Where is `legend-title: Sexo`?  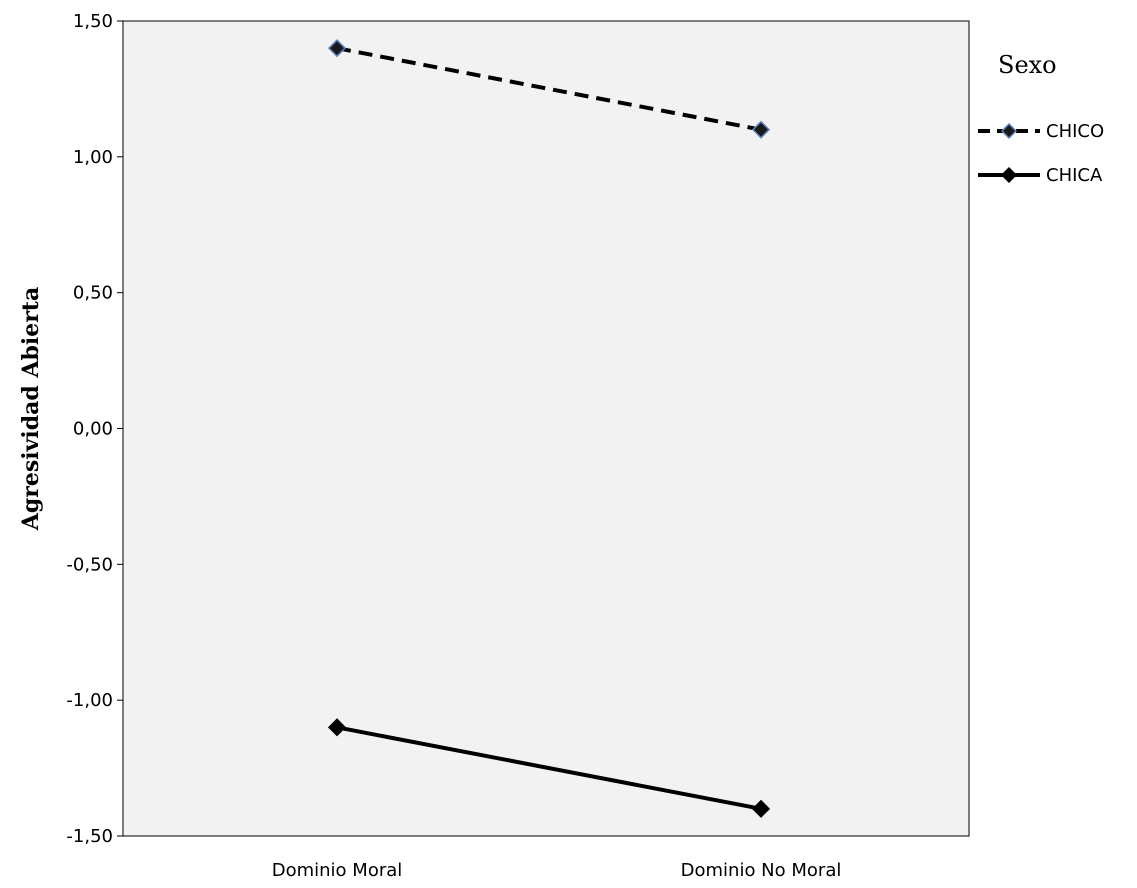 legend-title: Sexo is located at coordinates (1027, 65).